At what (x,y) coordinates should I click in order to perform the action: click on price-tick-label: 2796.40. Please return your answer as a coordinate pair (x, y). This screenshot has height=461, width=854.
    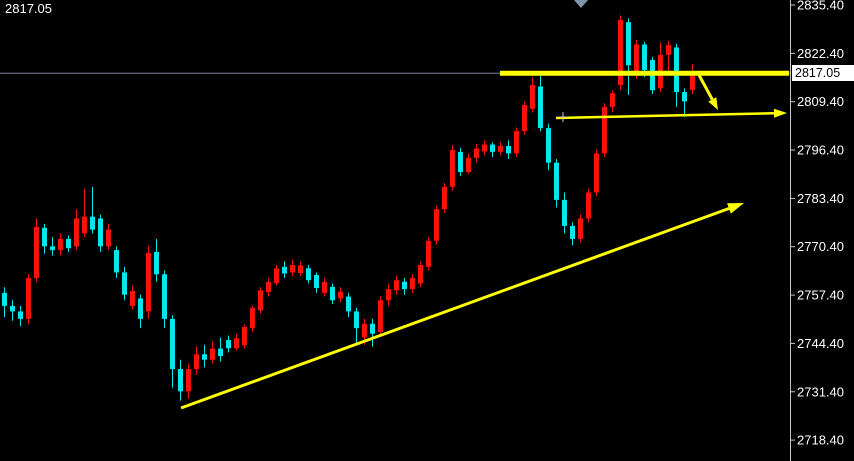
    Looking at the image, I should click on (820, 150).